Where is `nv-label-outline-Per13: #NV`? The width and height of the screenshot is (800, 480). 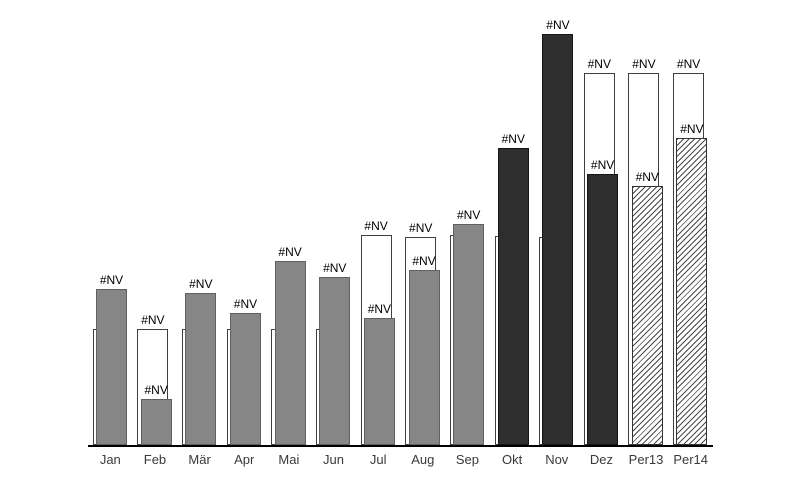
nv-label-outline-Per13: #NV is located at coordinates (644, 64).